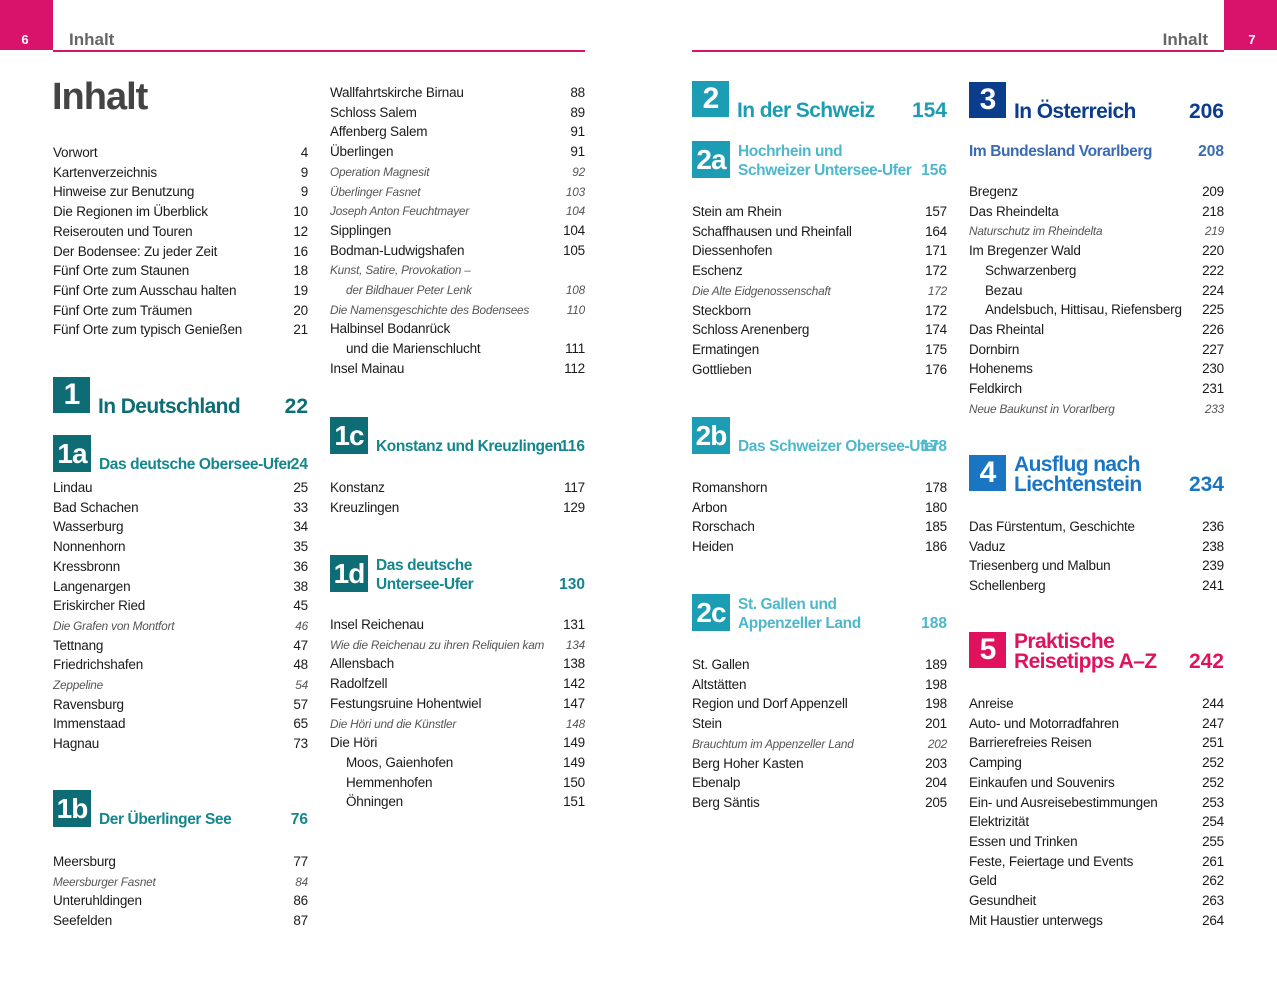 The height and width of the screenshot is (1000, 1277). What do you see at coordinates (1213, 310) in the screenshot?
I see `entry-page: 225` at bounding box center [1213, 310].